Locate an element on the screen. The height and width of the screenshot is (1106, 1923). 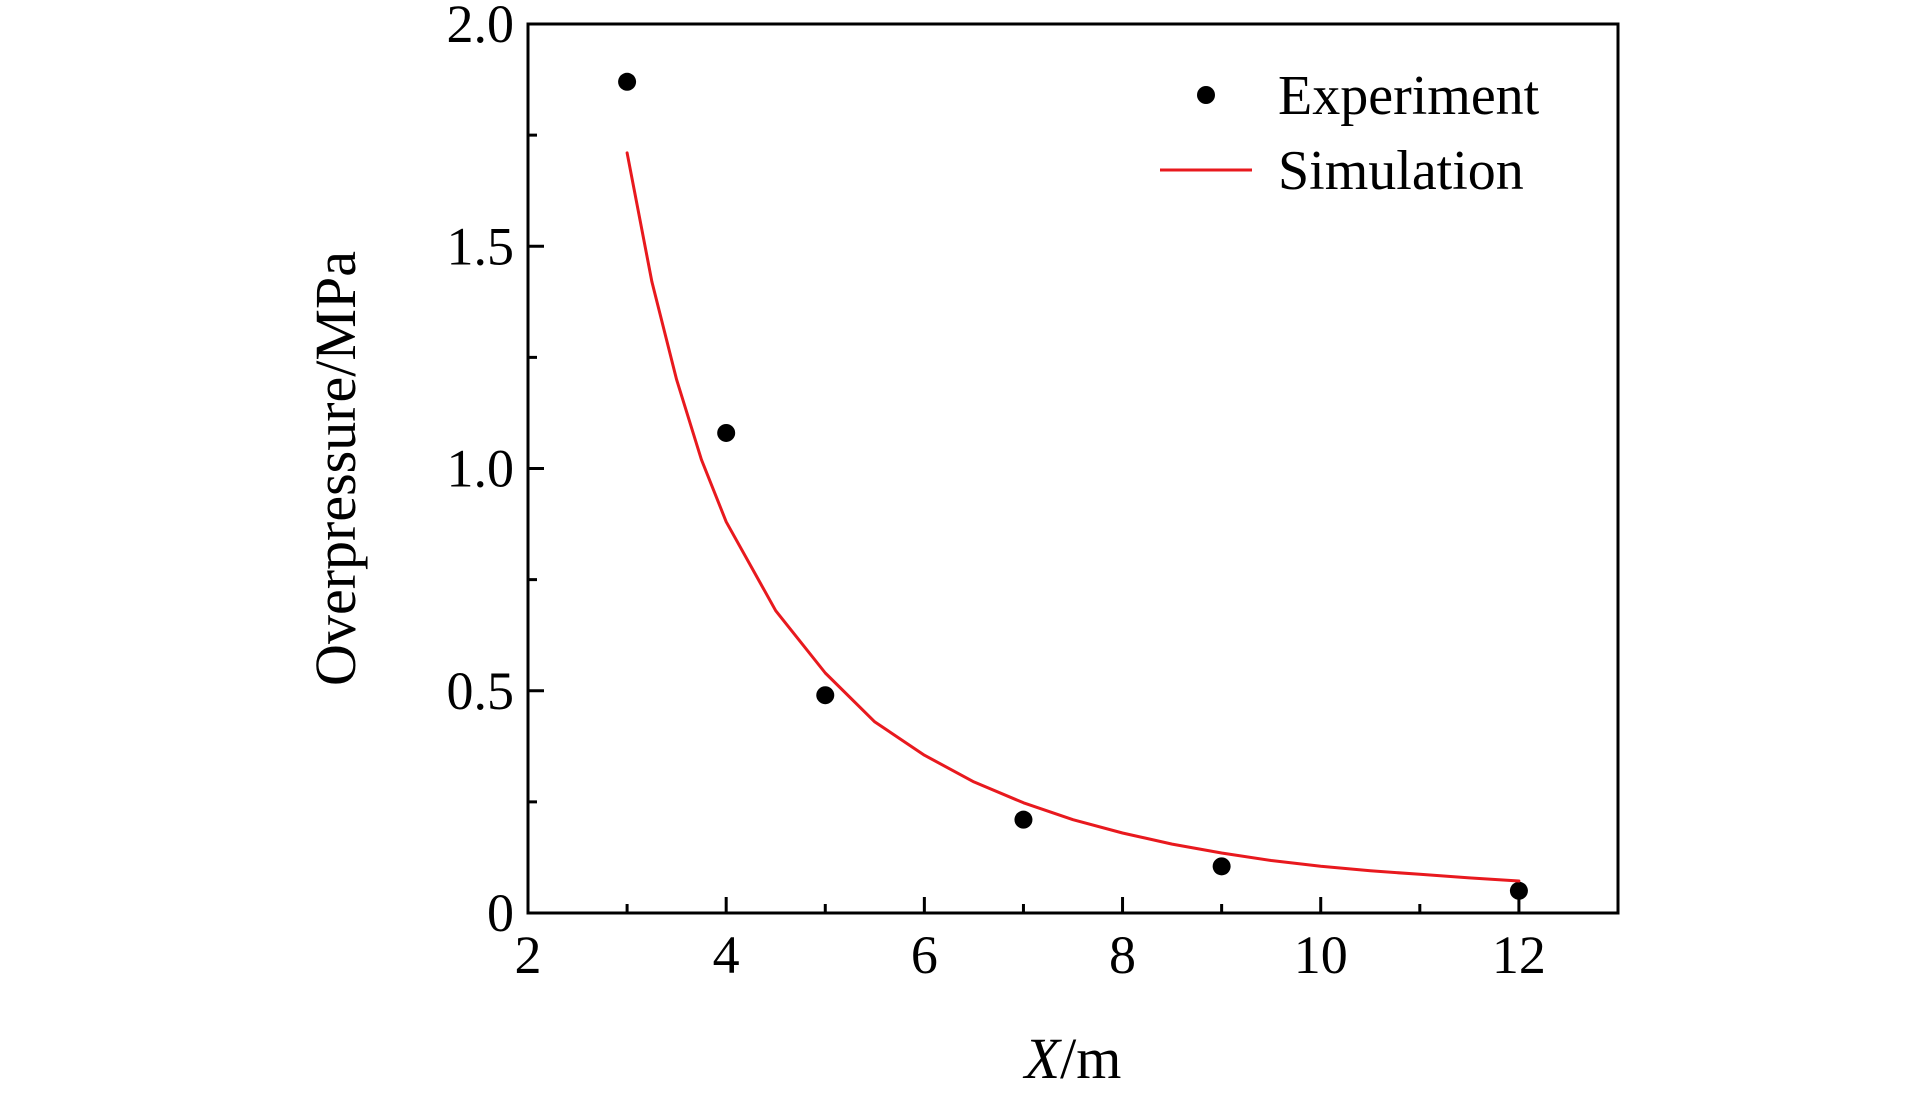
y-tick-label: 0.5 is located at coordinates (481, 691).